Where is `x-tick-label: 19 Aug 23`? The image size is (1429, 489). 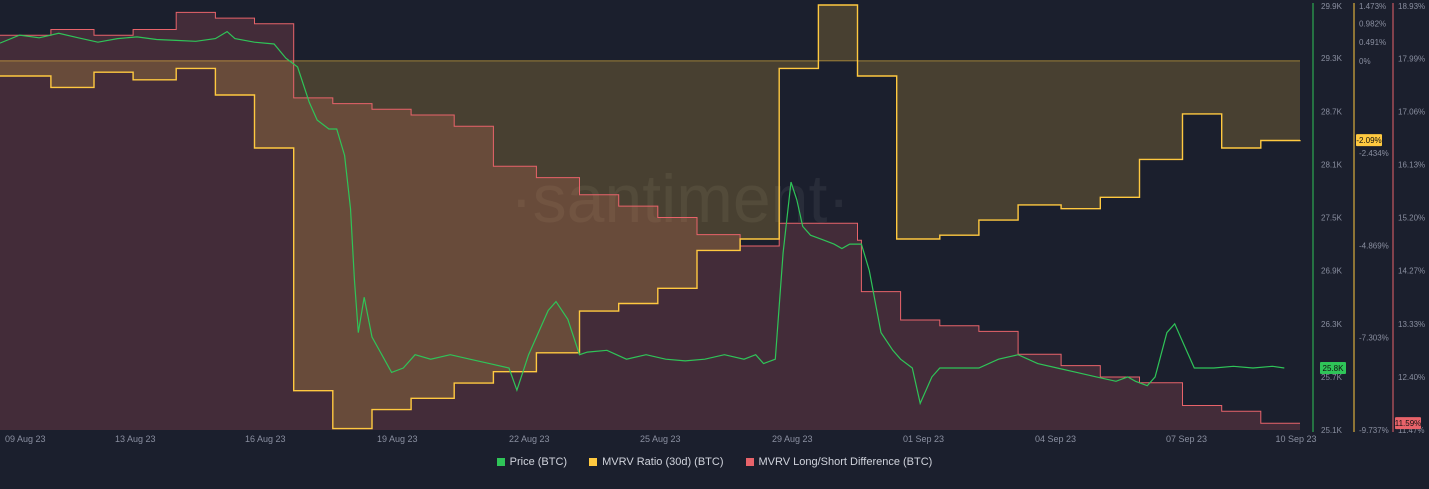 x-tick-label: 19 Aug 23 is located at coordinates (397, 439).